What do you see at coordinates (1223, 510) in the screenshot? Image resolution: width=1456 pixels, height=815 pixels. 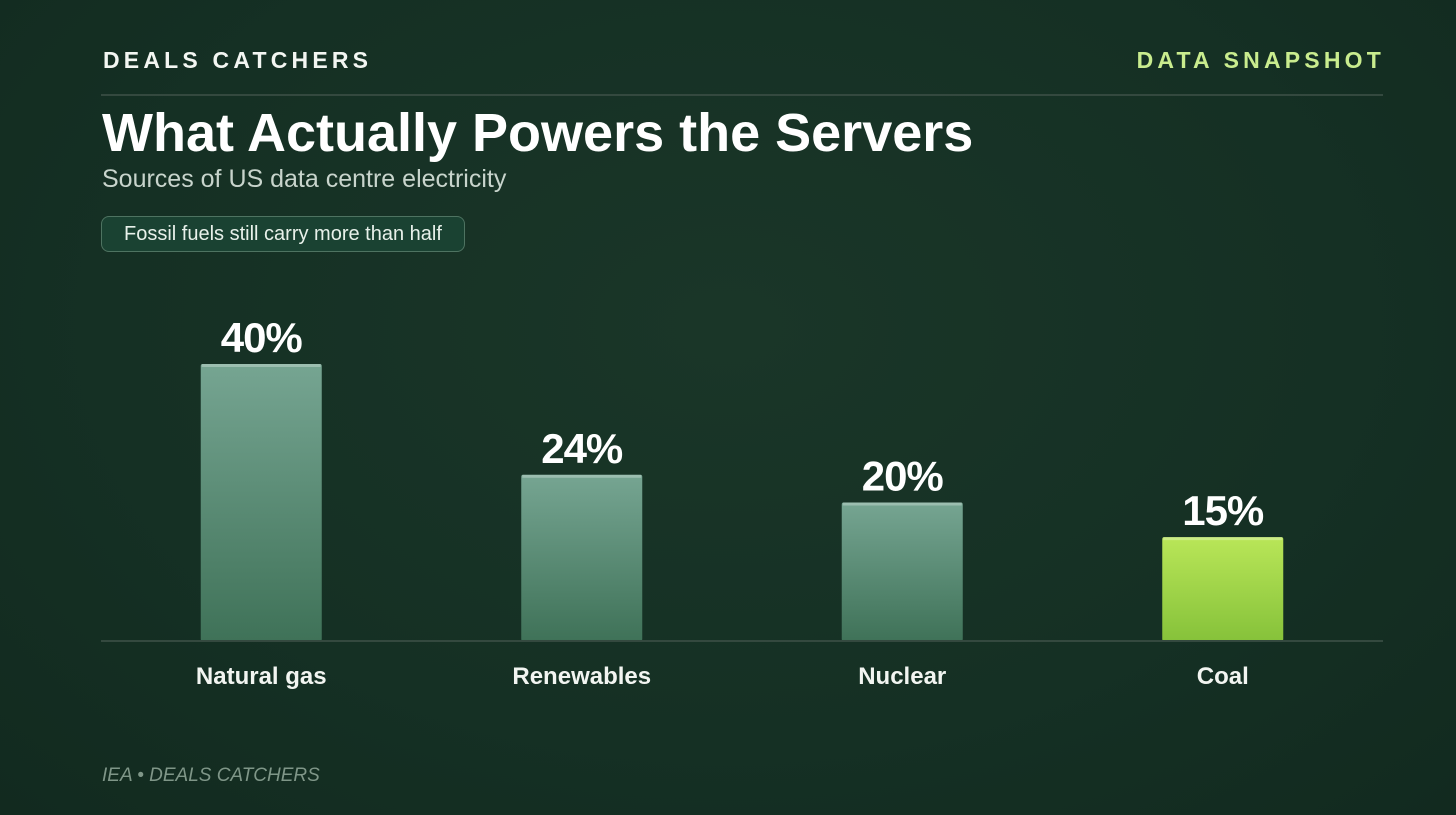 I see `value-label-coal: 15%` at bounding box center [1223, 510].